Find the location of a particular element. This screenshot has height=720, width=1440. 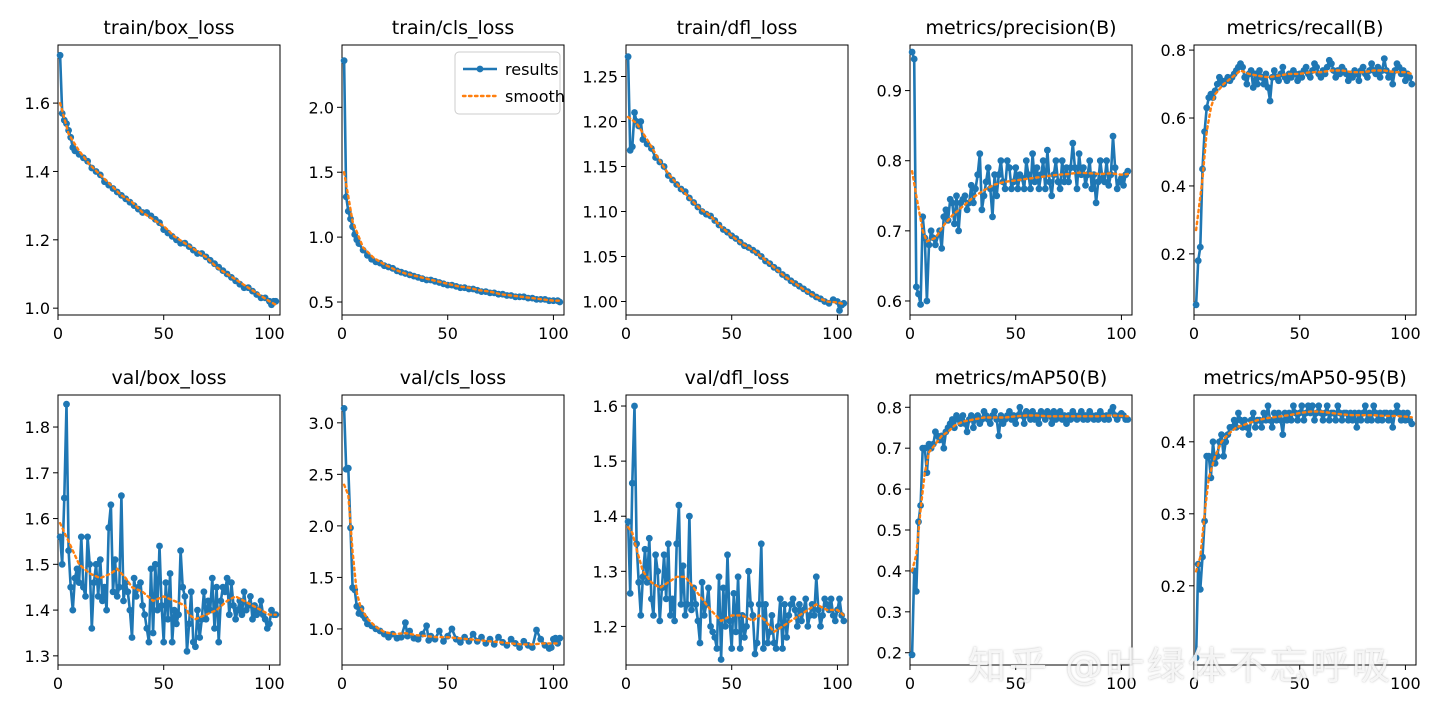

smooth-series-line is located at coordinates (735, 210).